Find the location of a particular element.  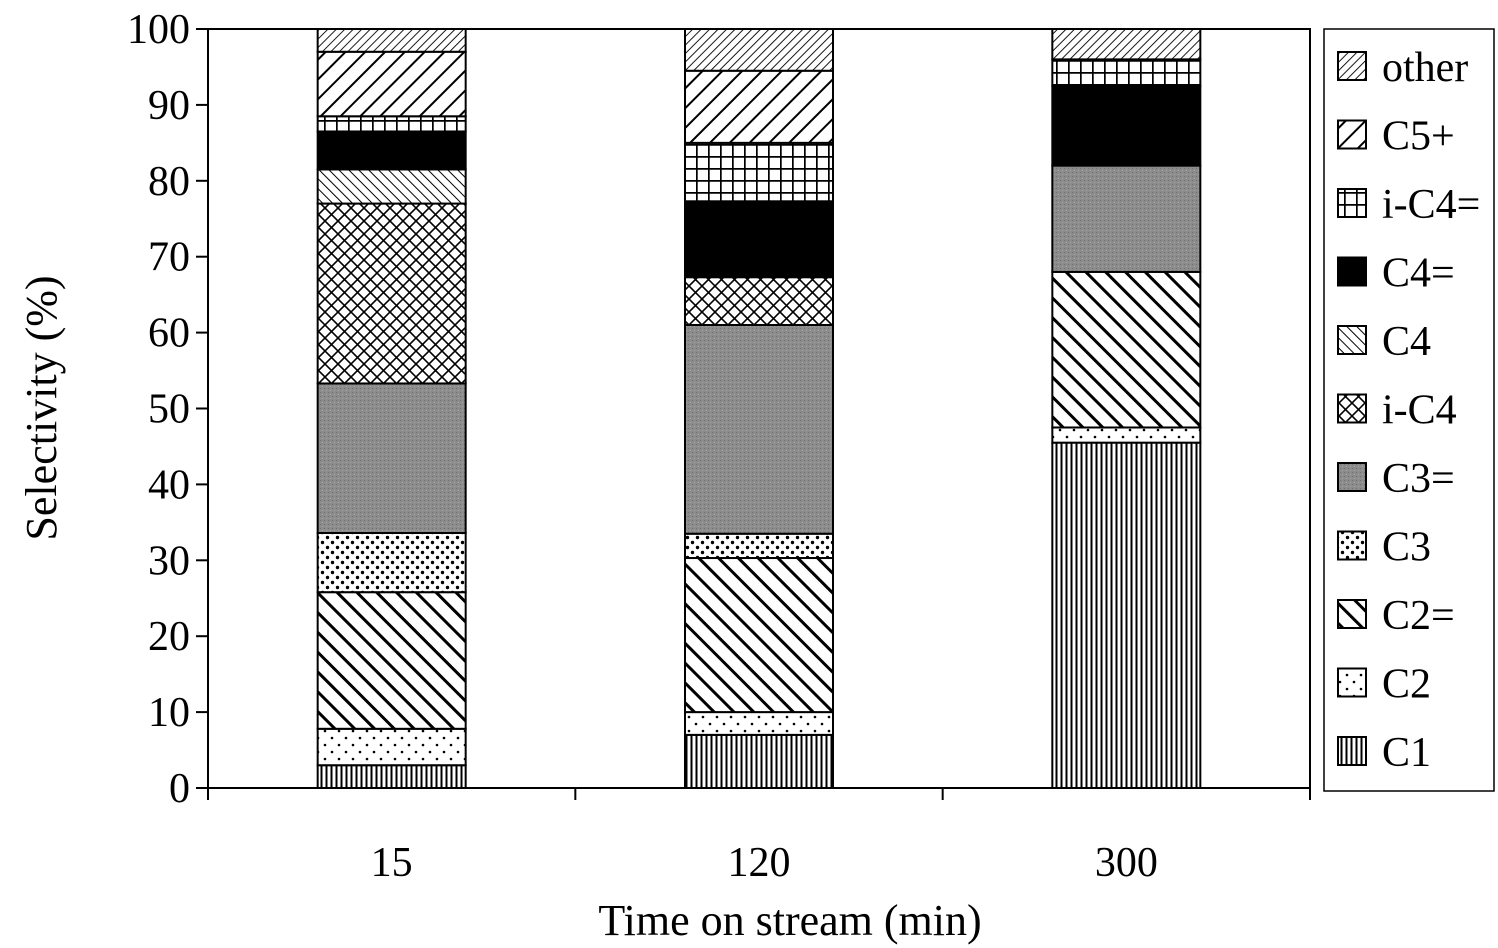

legend-label: C4= is located at coordinates (1418, 274).